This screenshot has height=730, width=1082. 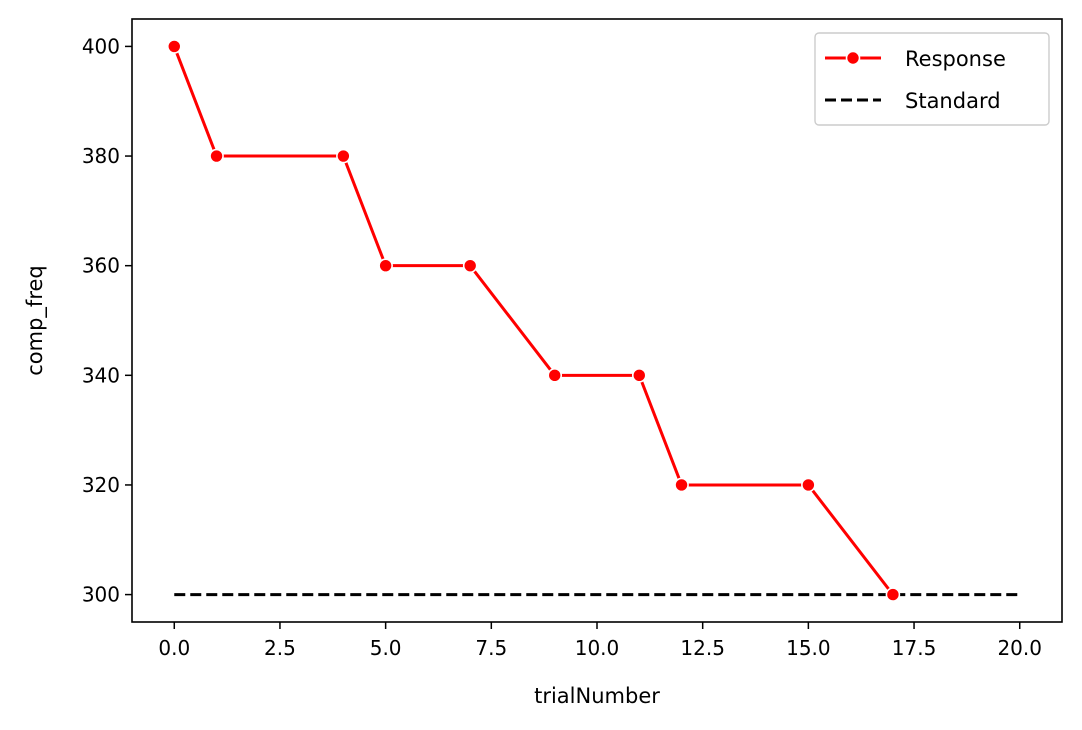 What do you see at coordinates (101, 375) in the screenshot?
I see `y-tick-label: 340` at bounding box center [101, 375].